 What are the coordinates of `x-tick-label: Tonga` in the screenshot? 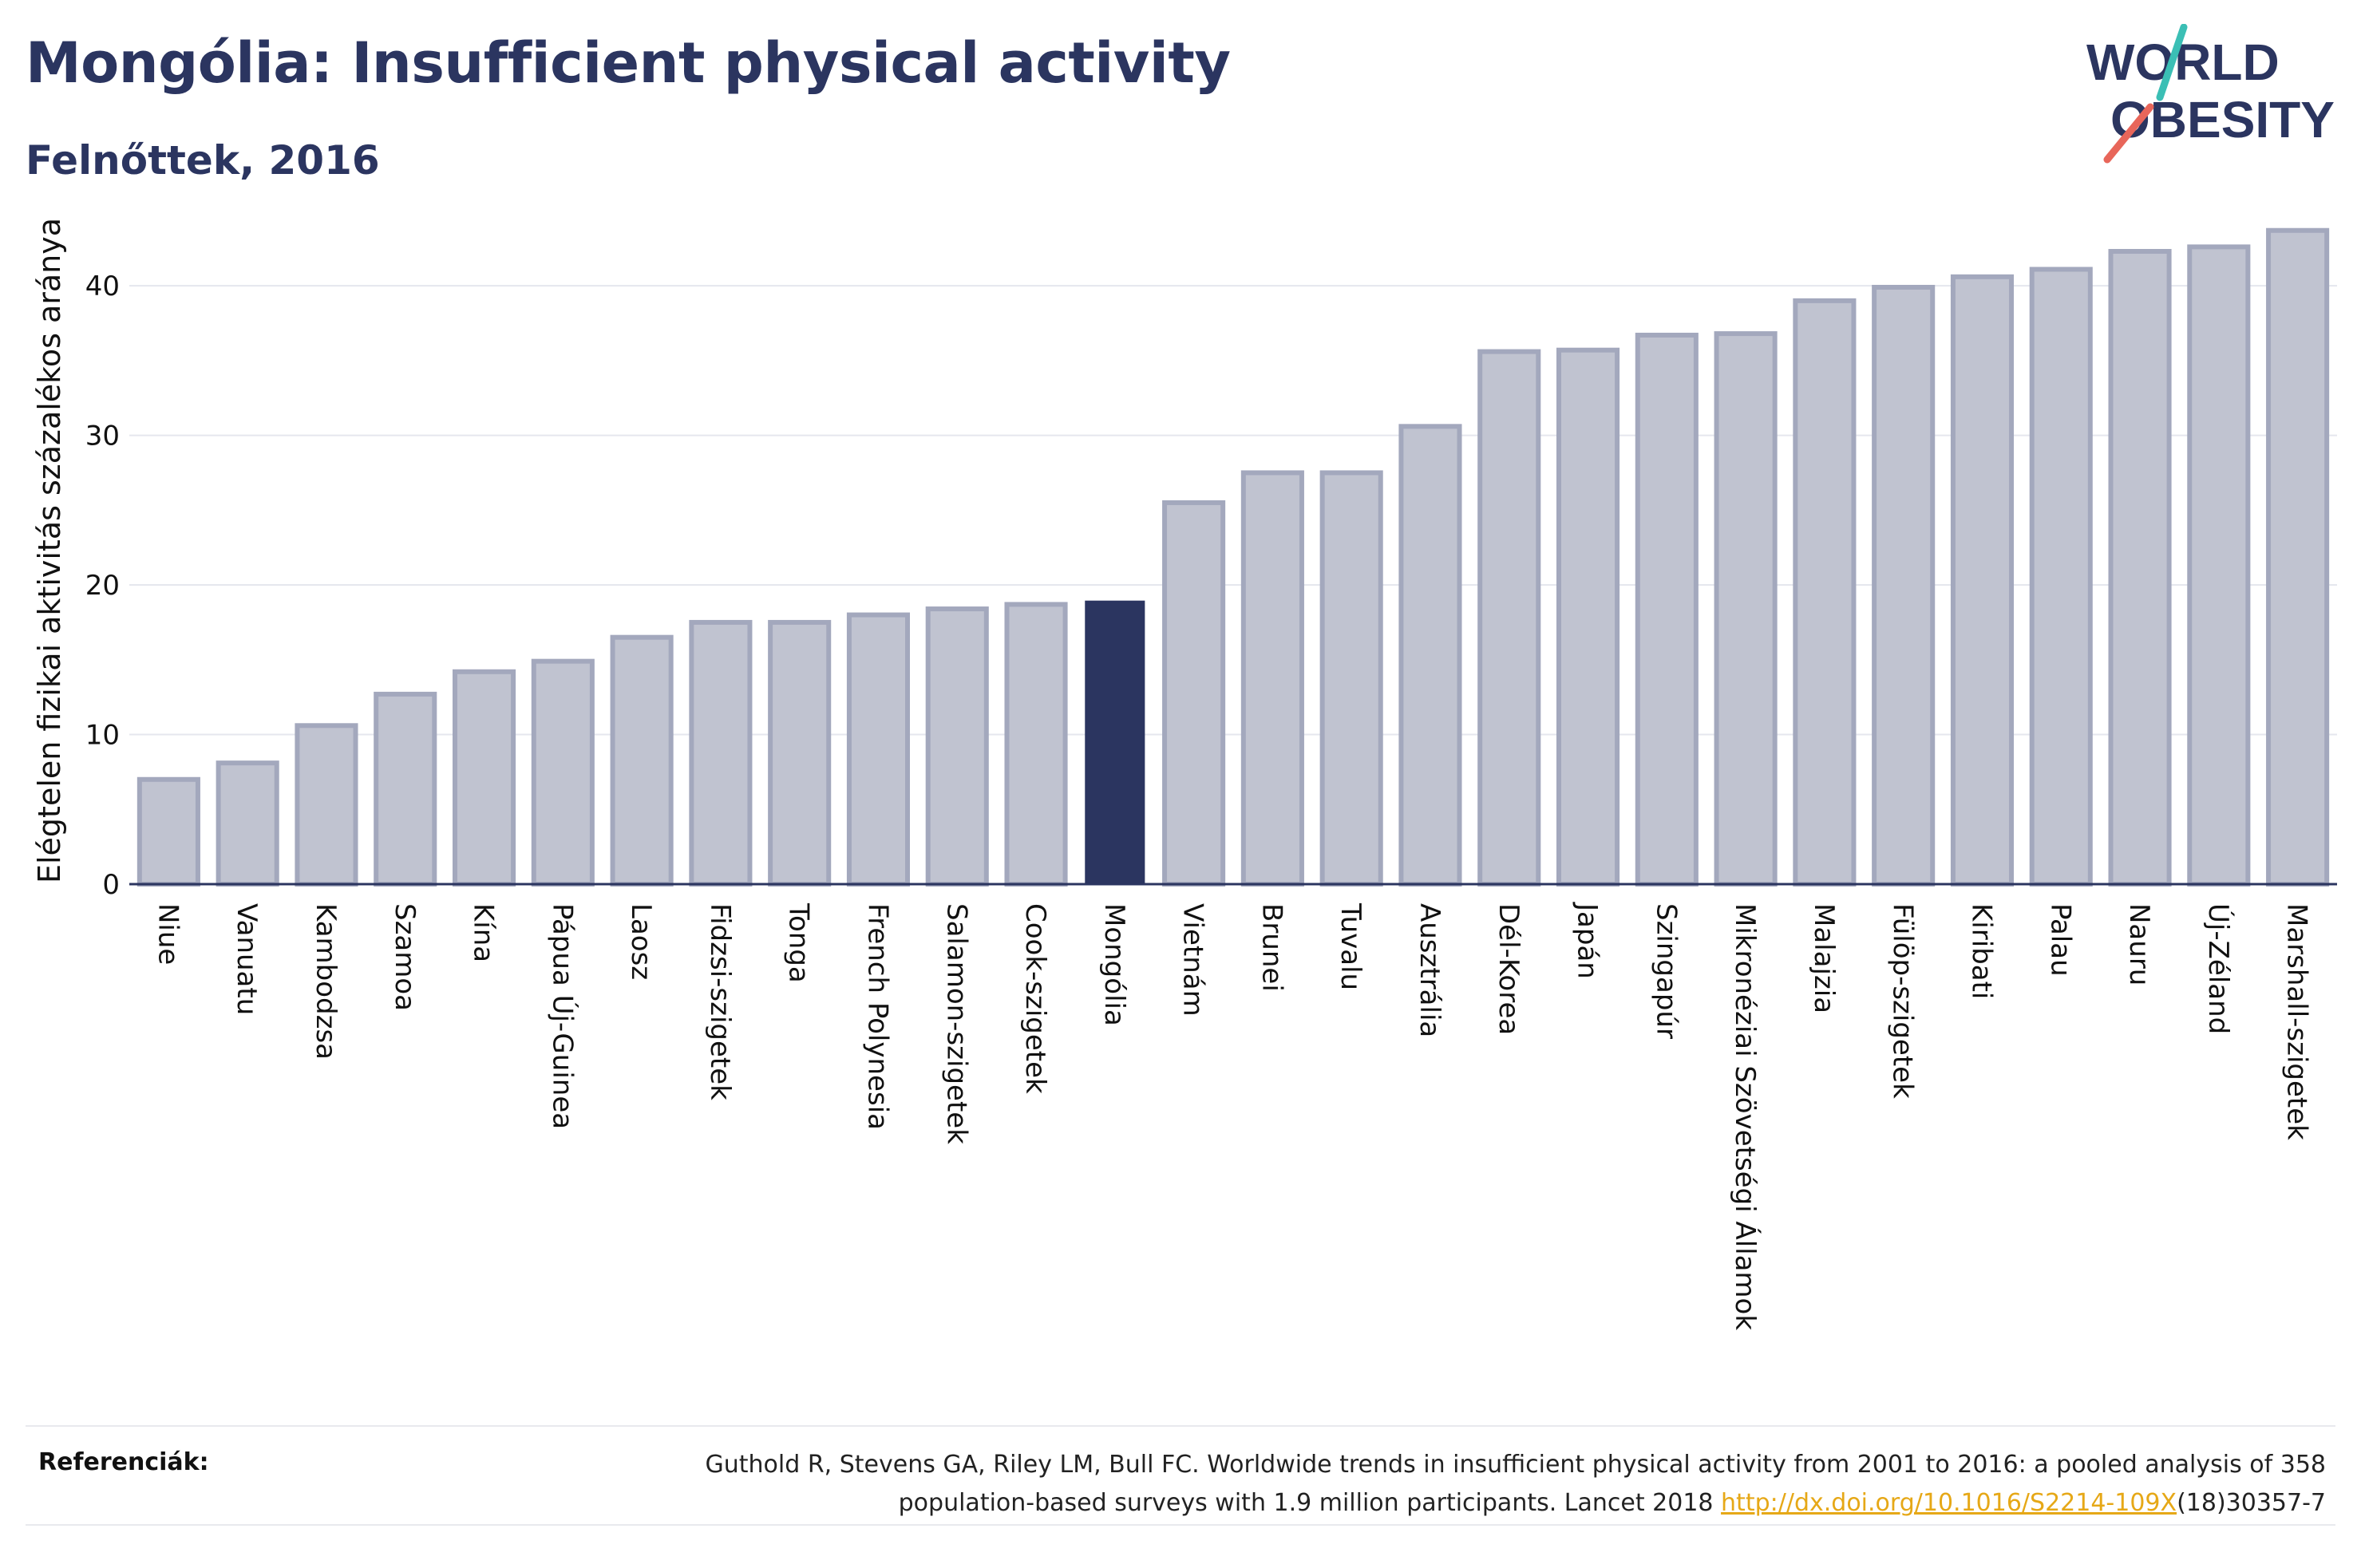 It's located at (799, 942).